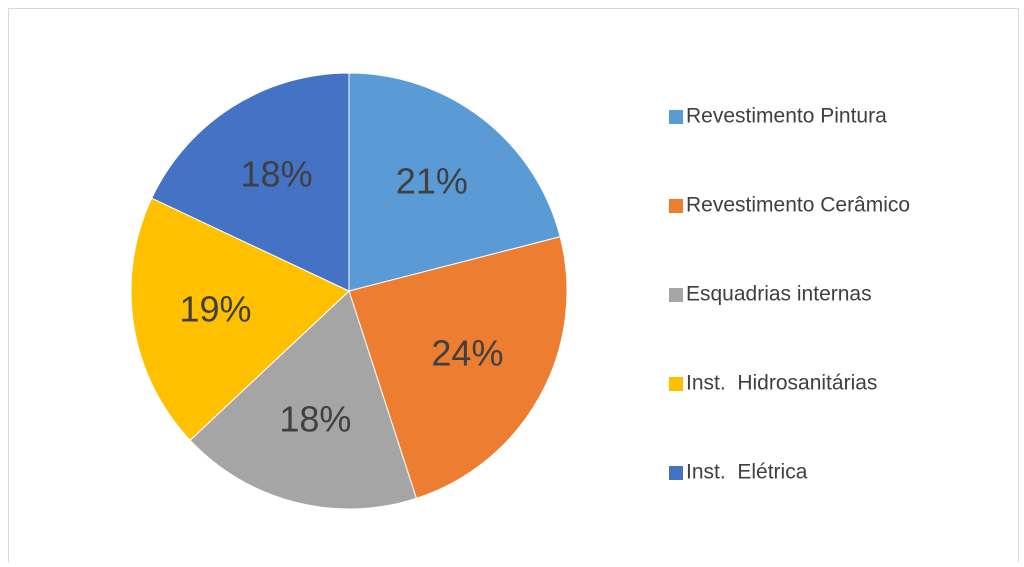 The width and height of the screenshot is (1024, 567). What do you see at coordinates (798, 205) in the screenshot?
I see `legend-label: Revestimento Cerâmico` at bounding box center [798, 205].